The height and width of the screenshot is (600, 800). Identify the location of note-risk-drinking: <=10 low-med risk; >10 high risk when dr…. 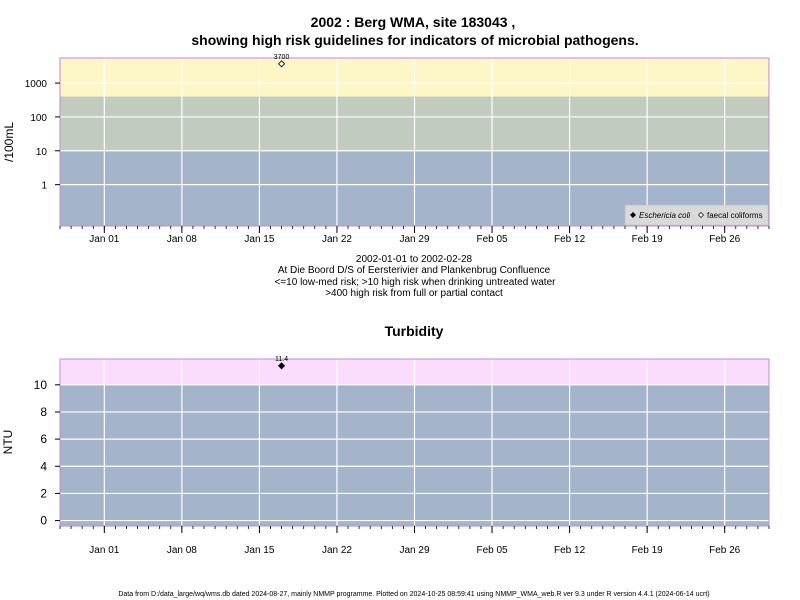
(416, 282).